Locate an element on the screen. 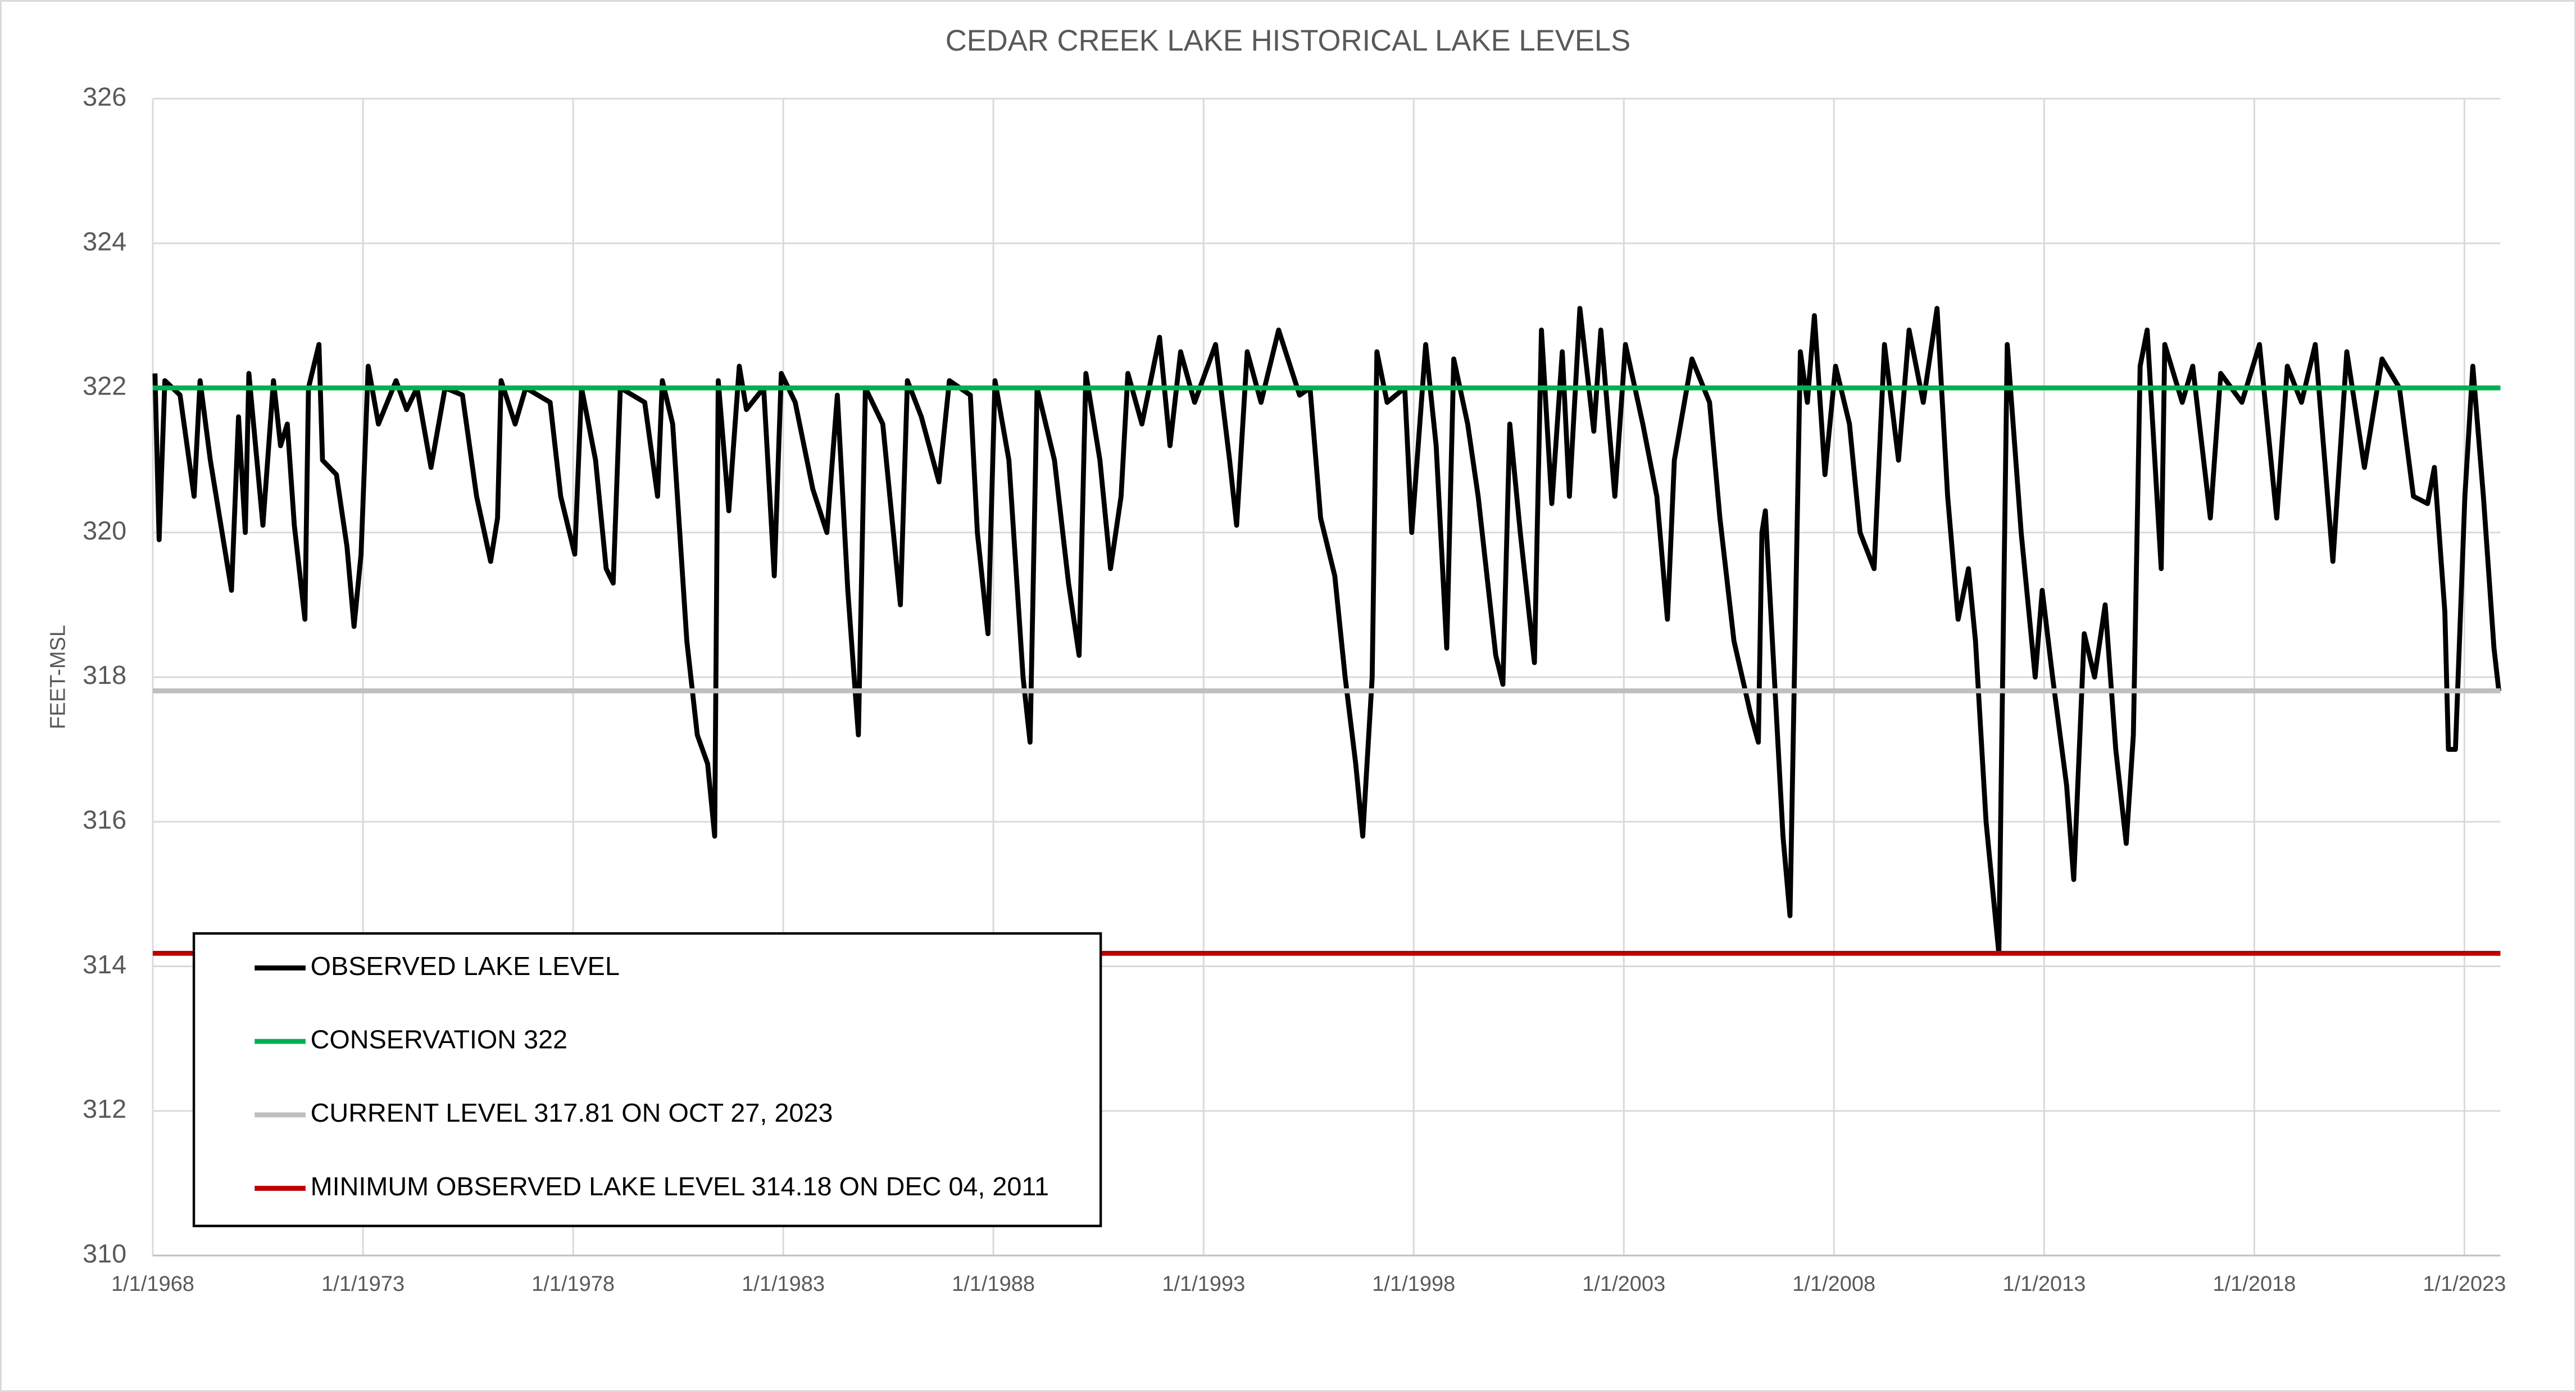 The width and height of the screenshot is (2576, 1392). x-tick-label: 1/1/2023 is located at coordinates (2465, 1284).